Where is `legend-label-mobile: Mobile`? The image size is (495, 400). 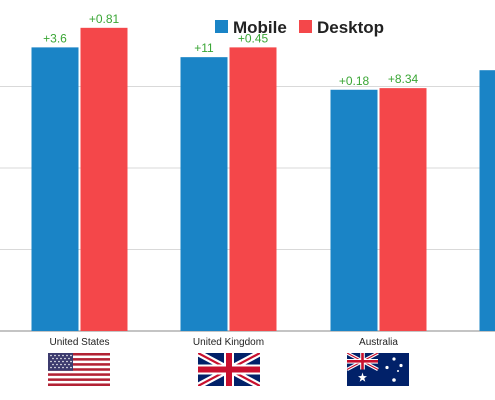
legend-label-mobile: Mobile is located at coordinates (260, 27).